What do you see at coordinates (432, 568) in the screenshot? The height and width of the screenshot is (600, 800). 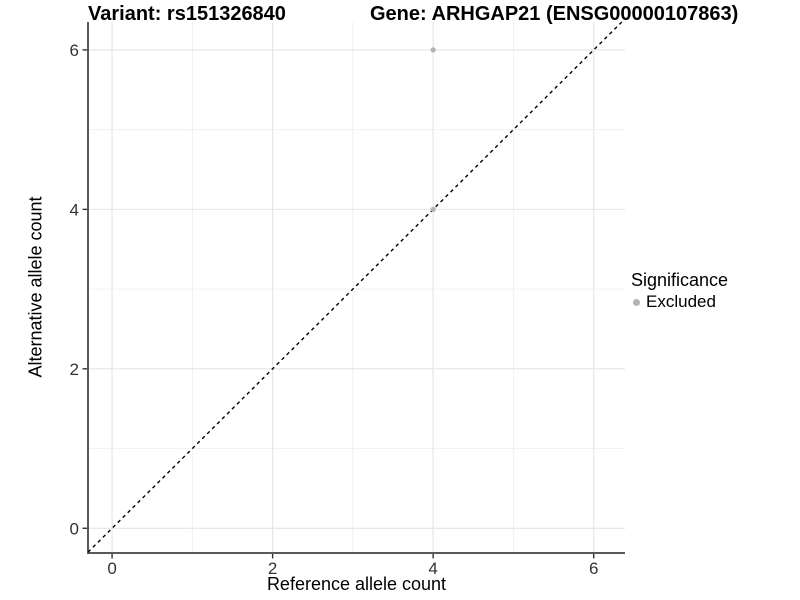 I see `x-tick-label: 4` at bounding box center [432, 568].